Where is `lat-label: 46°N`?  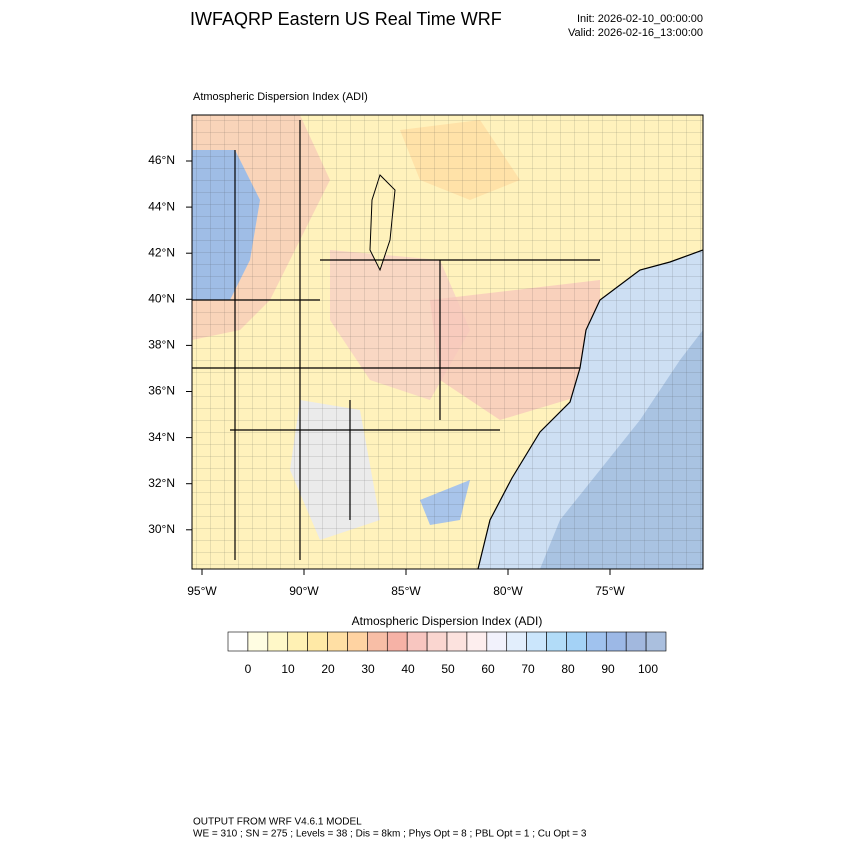
lat-label: 46°N is located at coordinates (161, 160).